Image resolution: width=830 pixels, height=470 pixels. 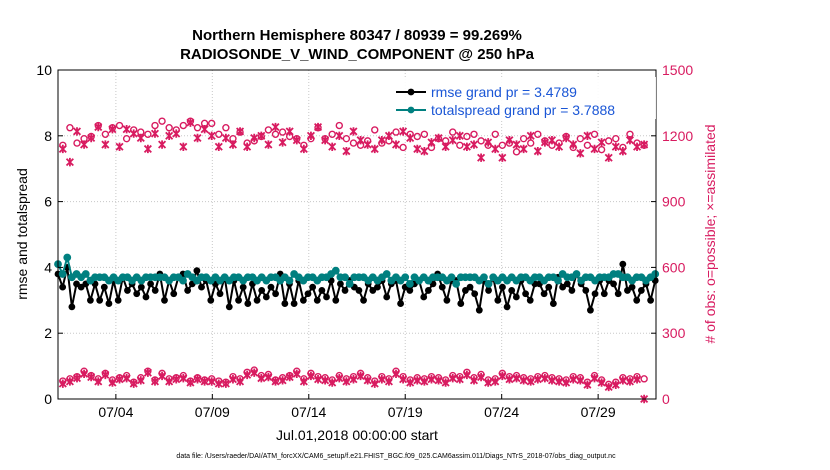 I want to click on y2-tick-label: 0, so click(x=666, y=399).